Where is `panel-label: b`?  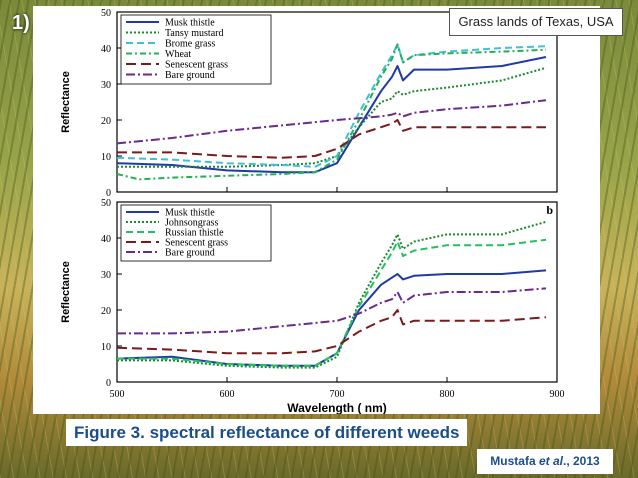
panel-label: b is located at coordinates (549, 210).